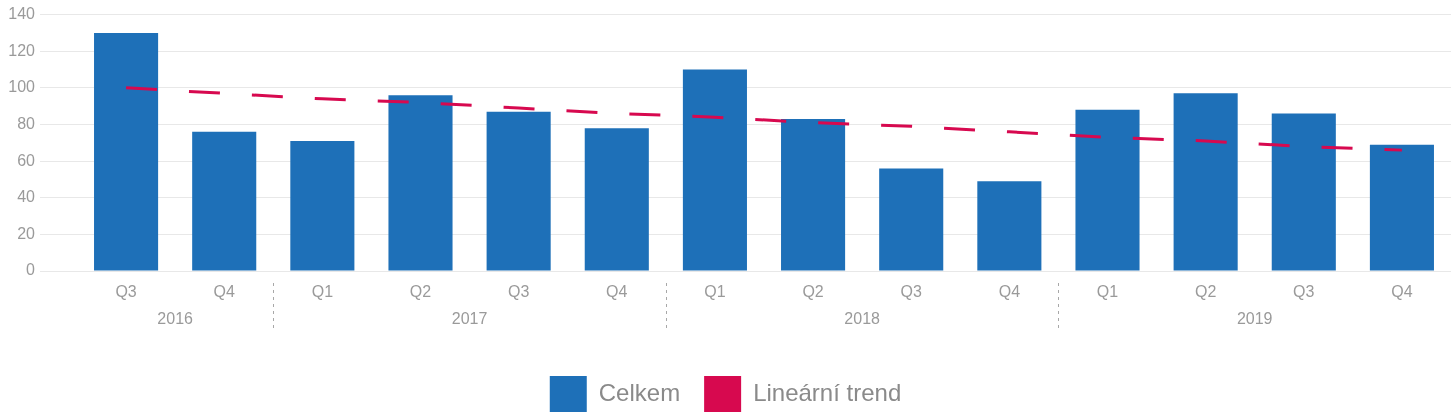 The height and width of the screenshot is (412, 1451). Describe the element at coordinates (26, 160) in the screenshot. I see `y-tick-label: 60` at that location.